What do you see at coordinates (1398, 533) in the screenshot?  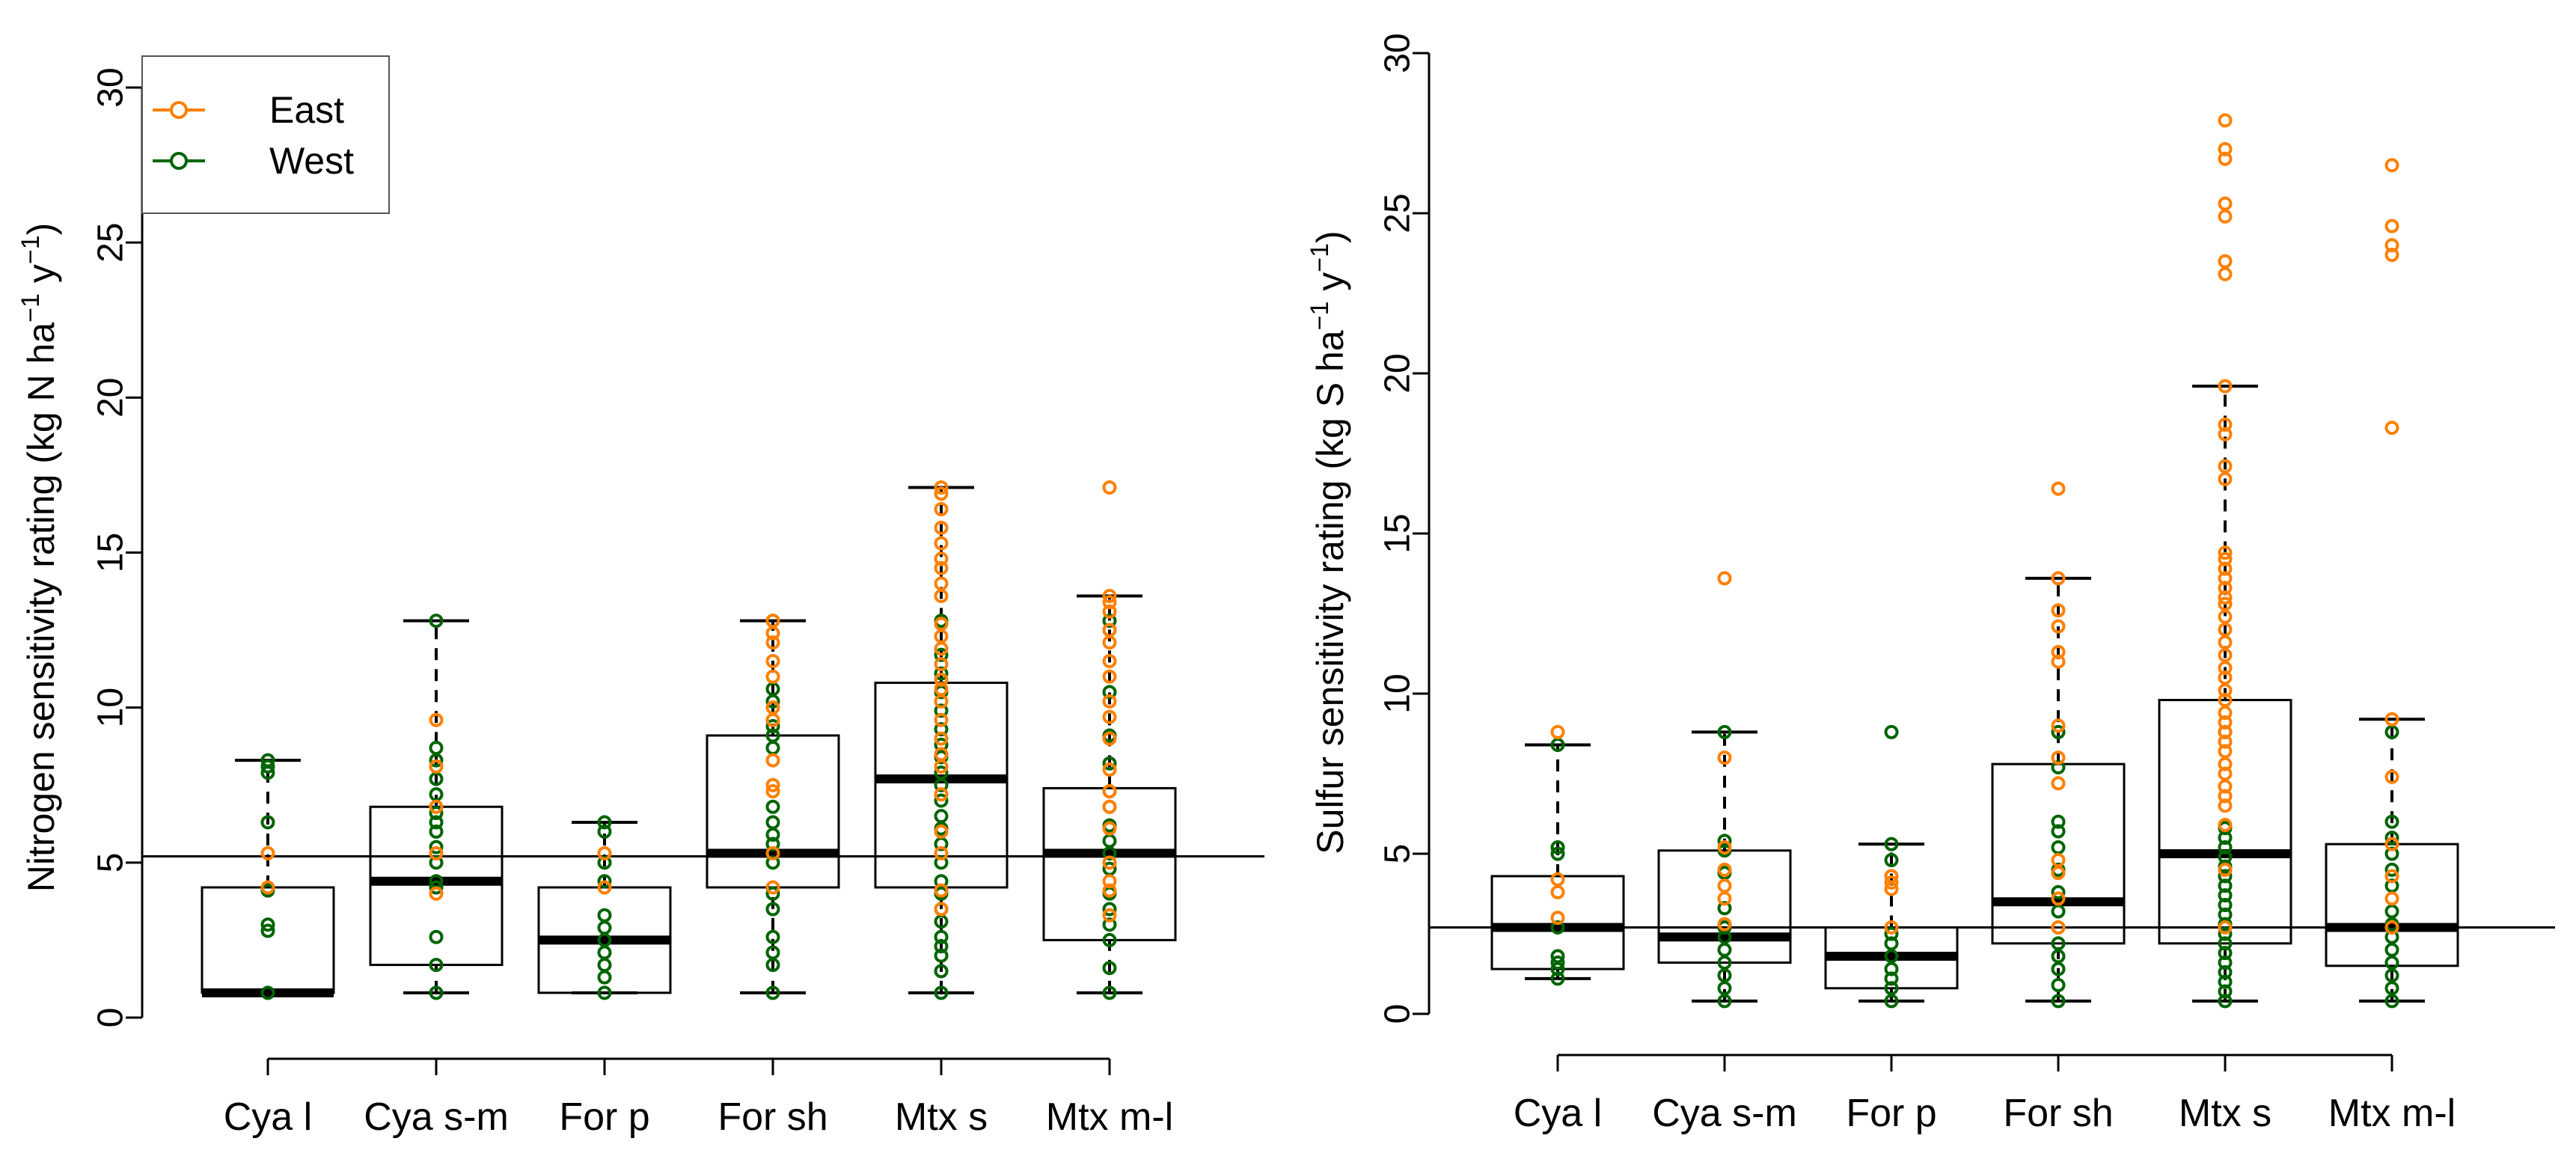 I see `y-tick-label-15: 15` at bounding box center [1398, 533].